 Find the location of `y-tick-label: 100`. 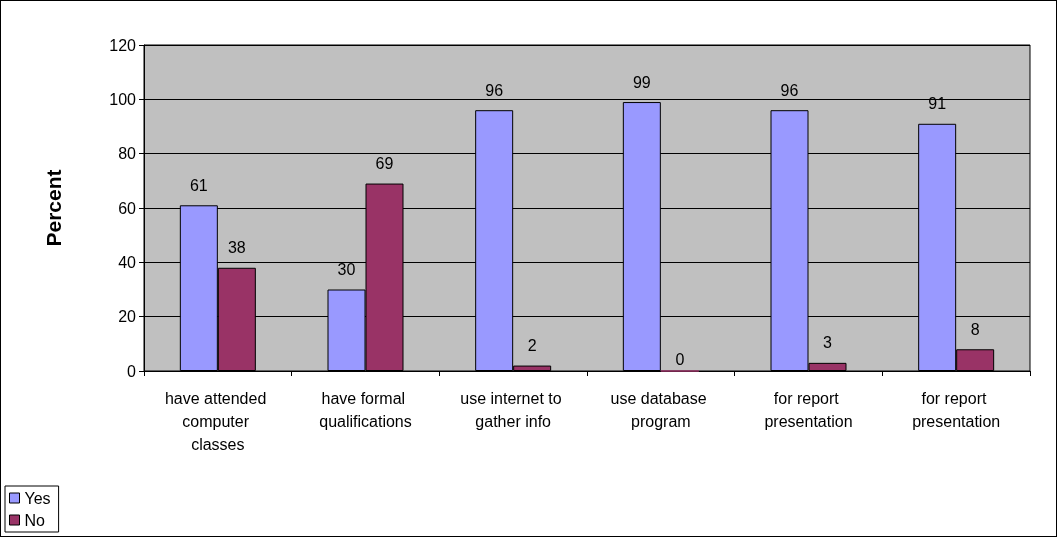

y-tick-label: 100 is located at coordinates (123, 99).